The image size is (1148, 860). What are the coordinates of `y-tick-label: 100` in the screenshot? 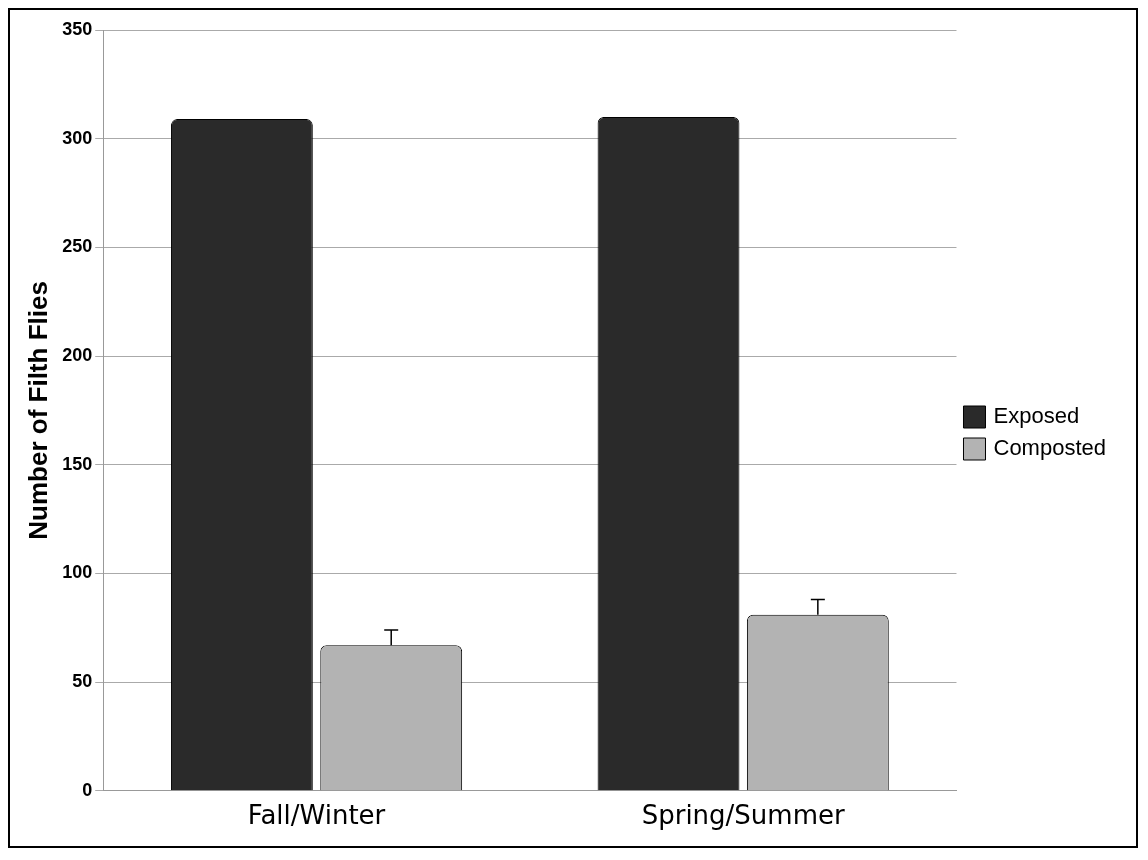 It's located at (77, 572).